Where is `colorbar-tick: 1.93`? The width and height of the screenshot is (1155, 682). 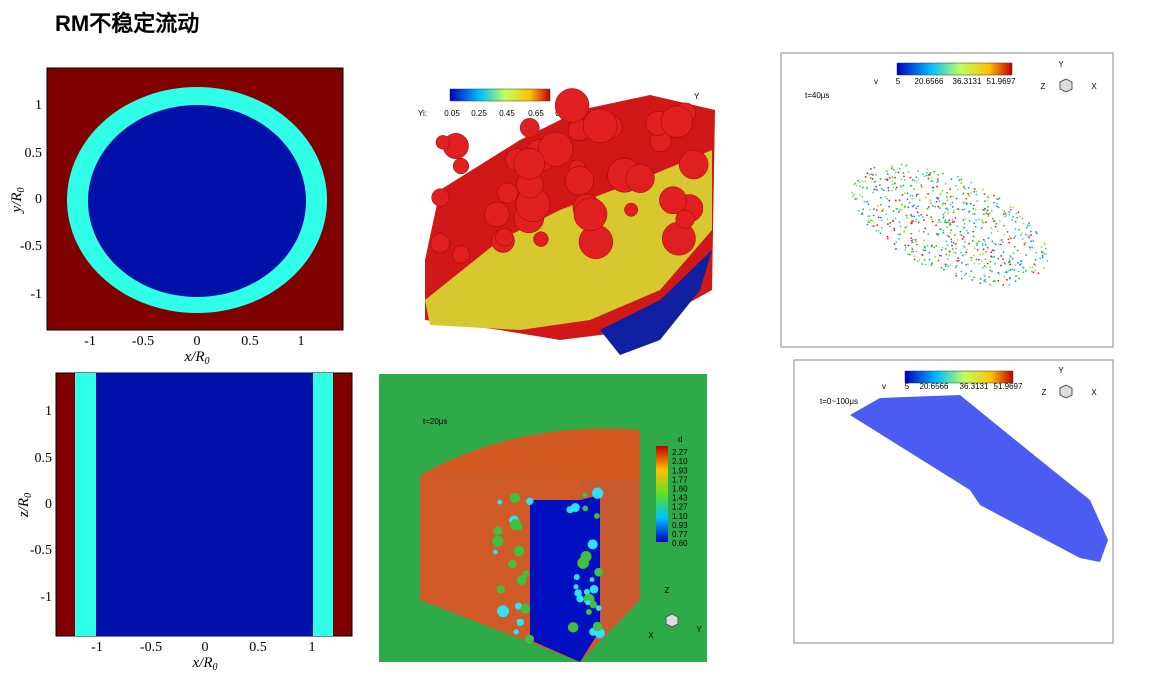 colorbar-tick: 1.93 is located at coordinates (680, 470).